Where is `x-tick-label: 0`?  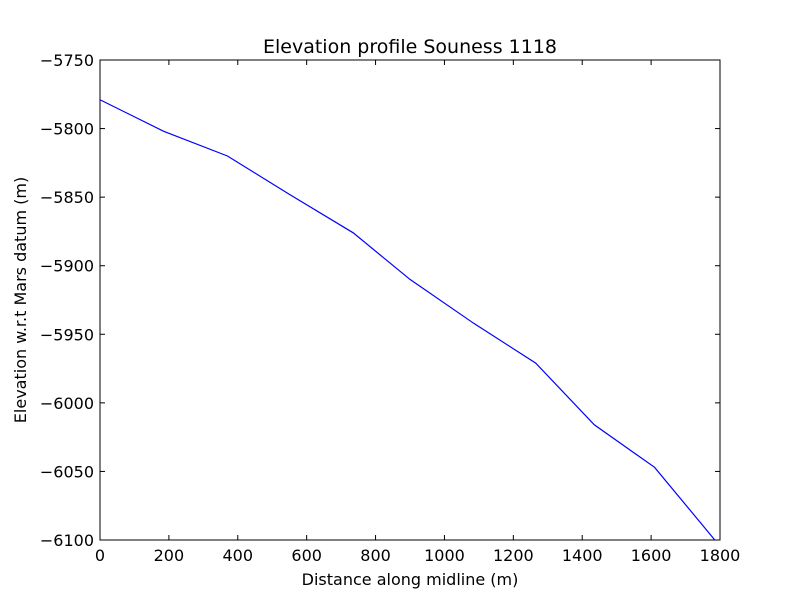 x-tick-label: 0 is located at coordinates (100, 555).